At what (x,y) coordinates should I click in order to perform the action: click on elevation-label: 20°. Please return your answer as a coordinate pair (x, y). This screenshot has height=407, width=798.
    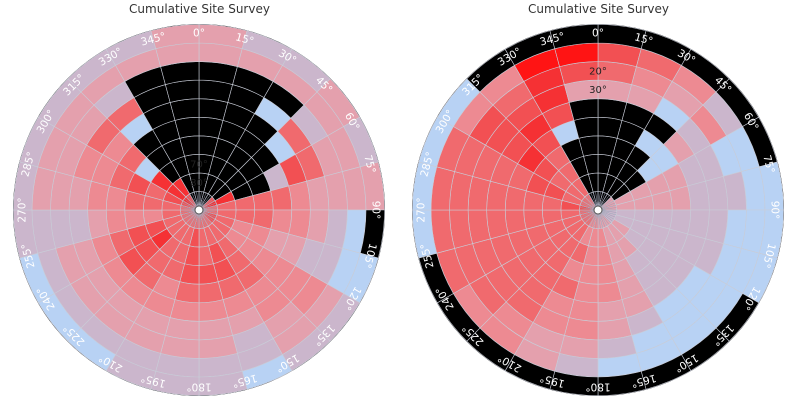
    Looking at the image, I should click on (598, 72).